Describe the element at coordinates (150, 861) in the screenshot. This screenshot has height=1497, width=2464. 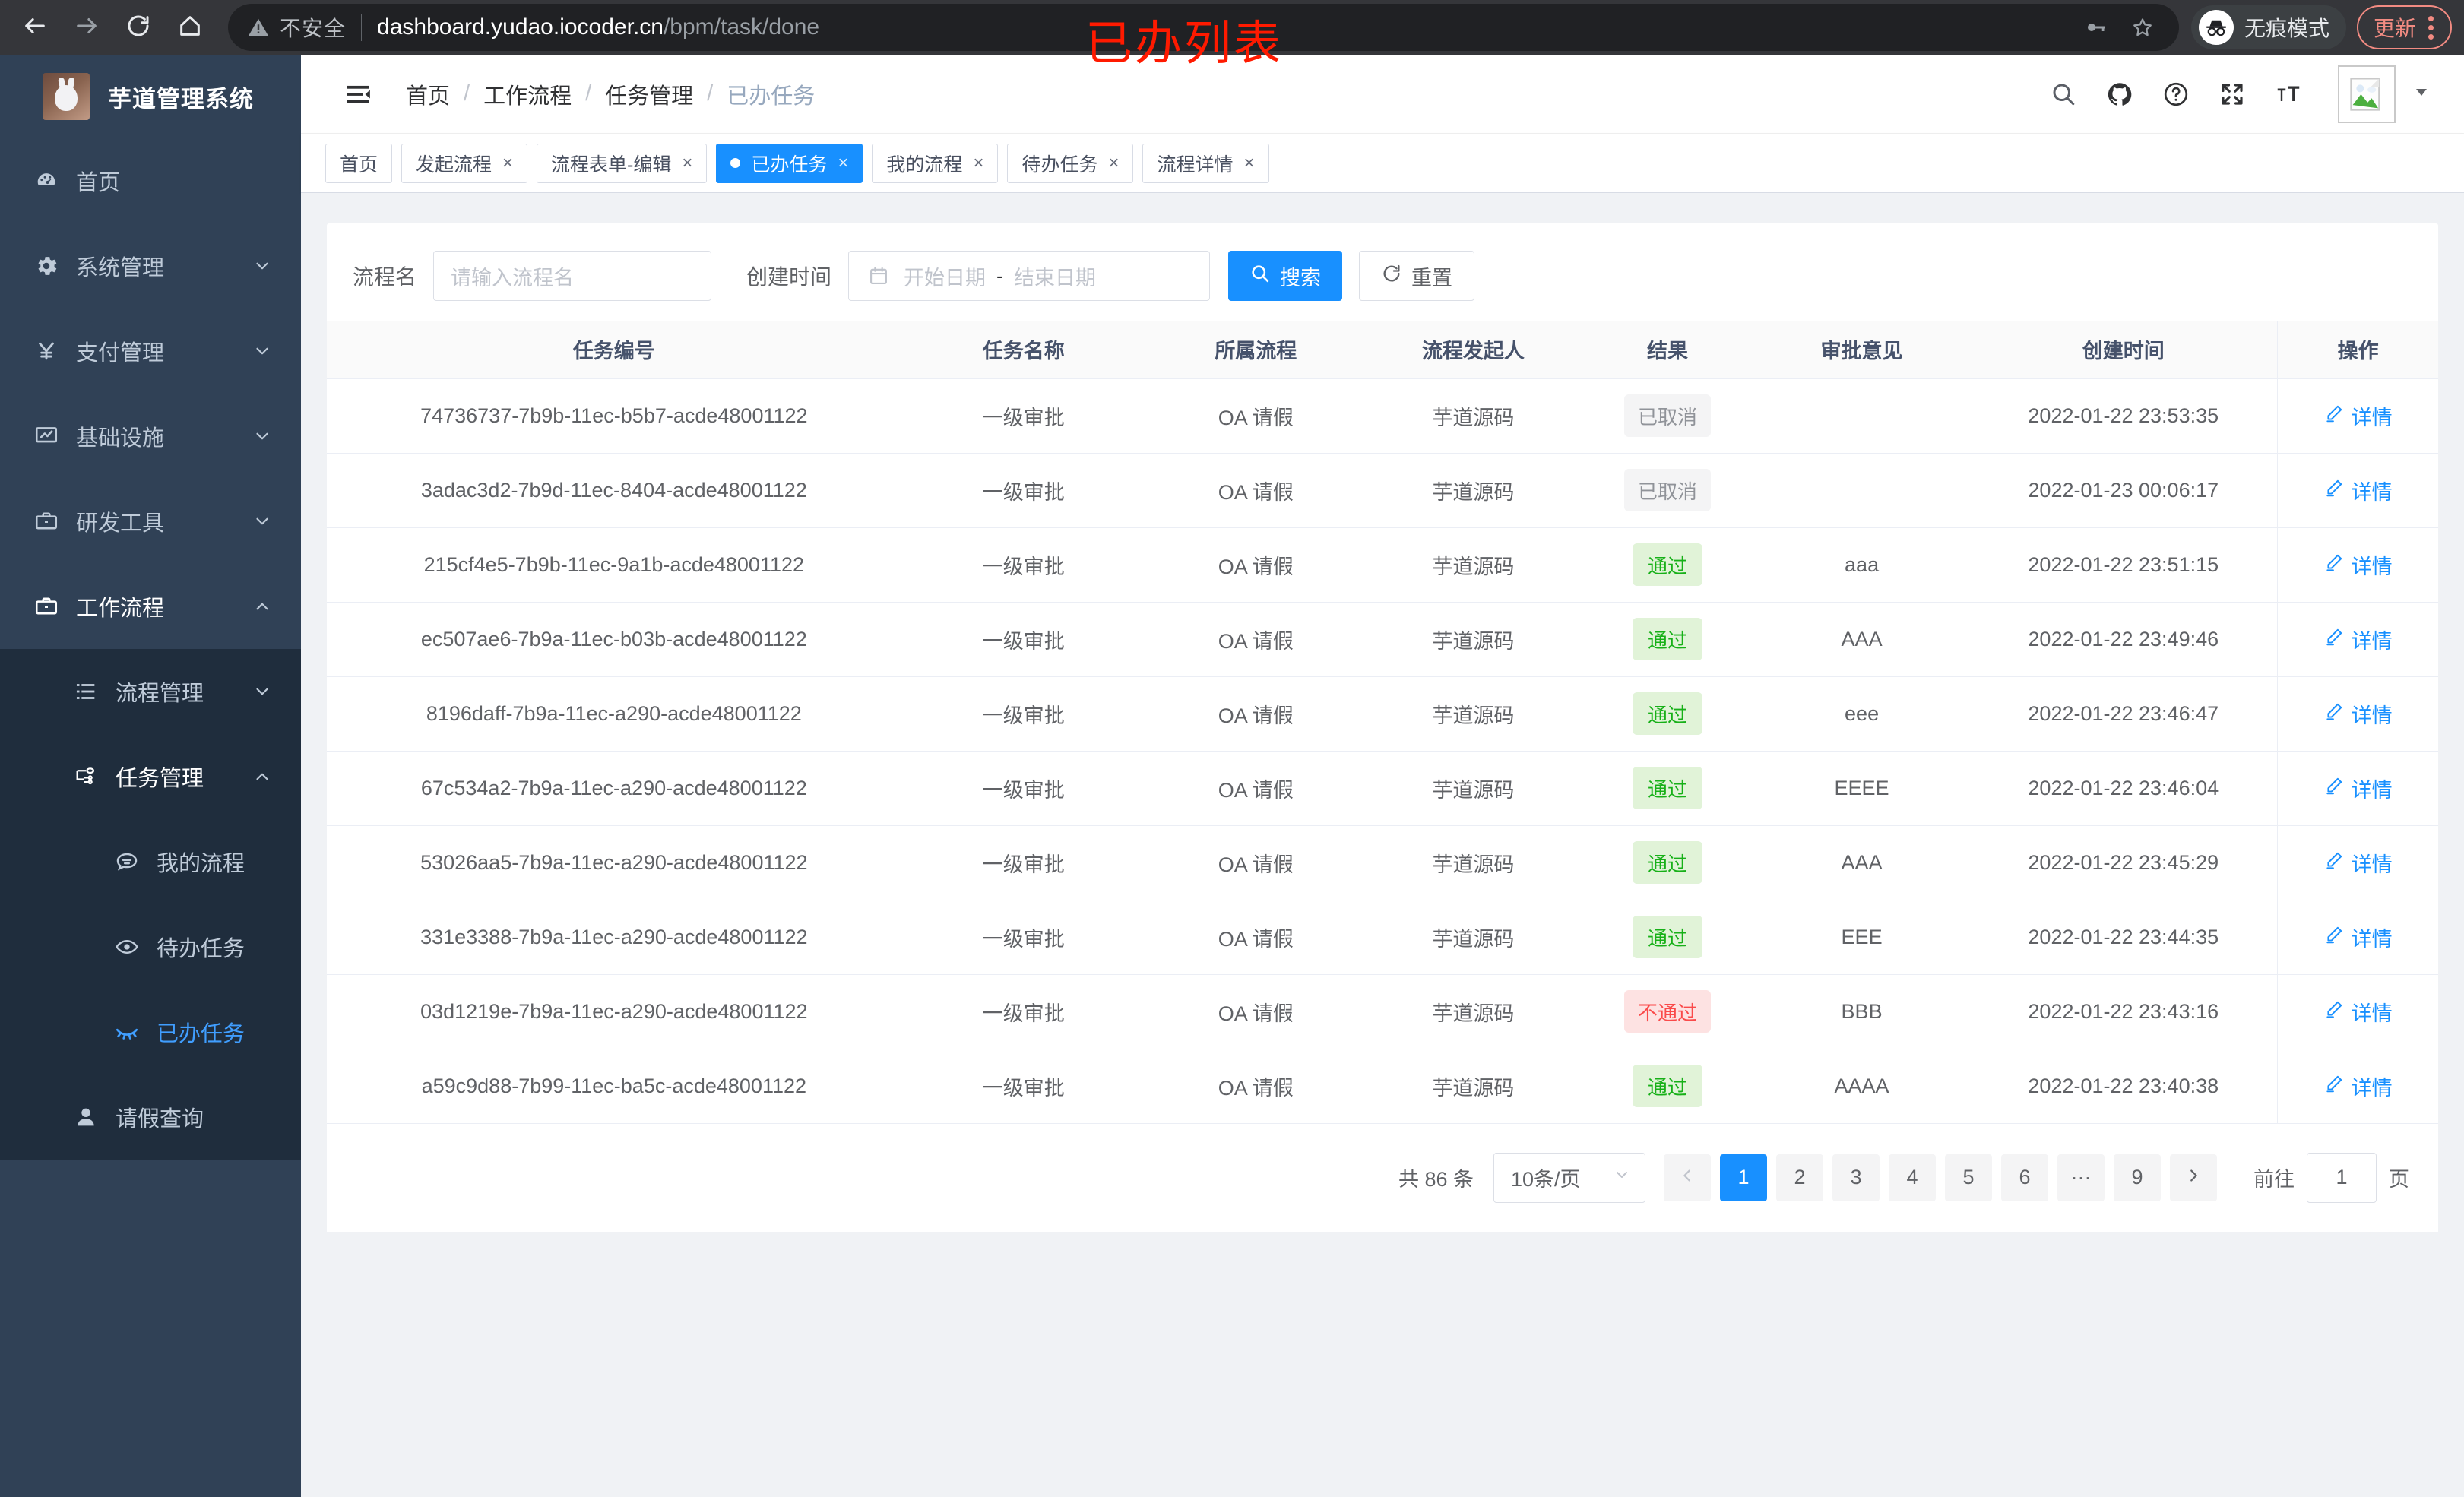
I see `sidebar-item-my-process: 我的流程` at that location.